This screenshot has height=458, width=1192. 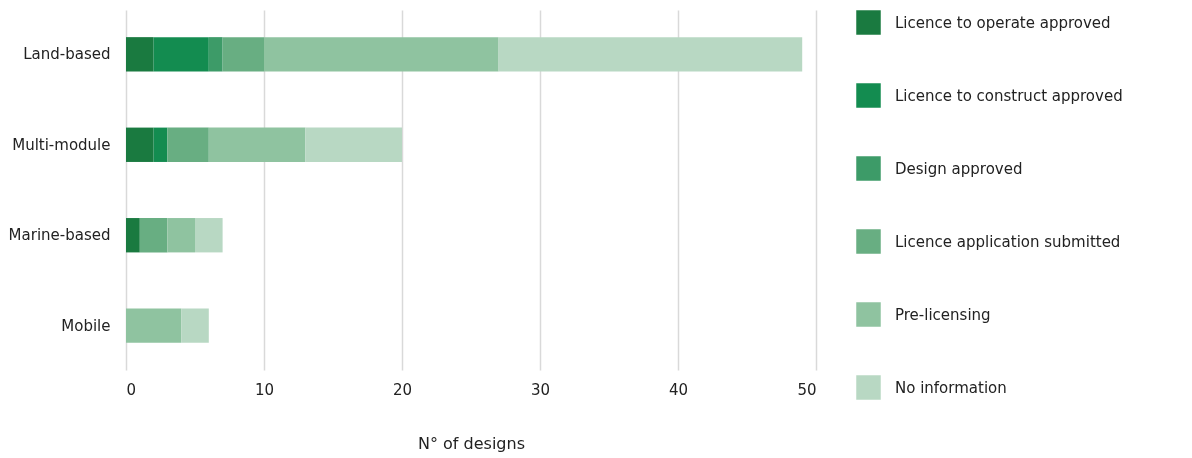 What do you see at coordinates (67, 54) in the screenshot?
I see `y-tick-label: Land-based` at bounding box center [67, 54].